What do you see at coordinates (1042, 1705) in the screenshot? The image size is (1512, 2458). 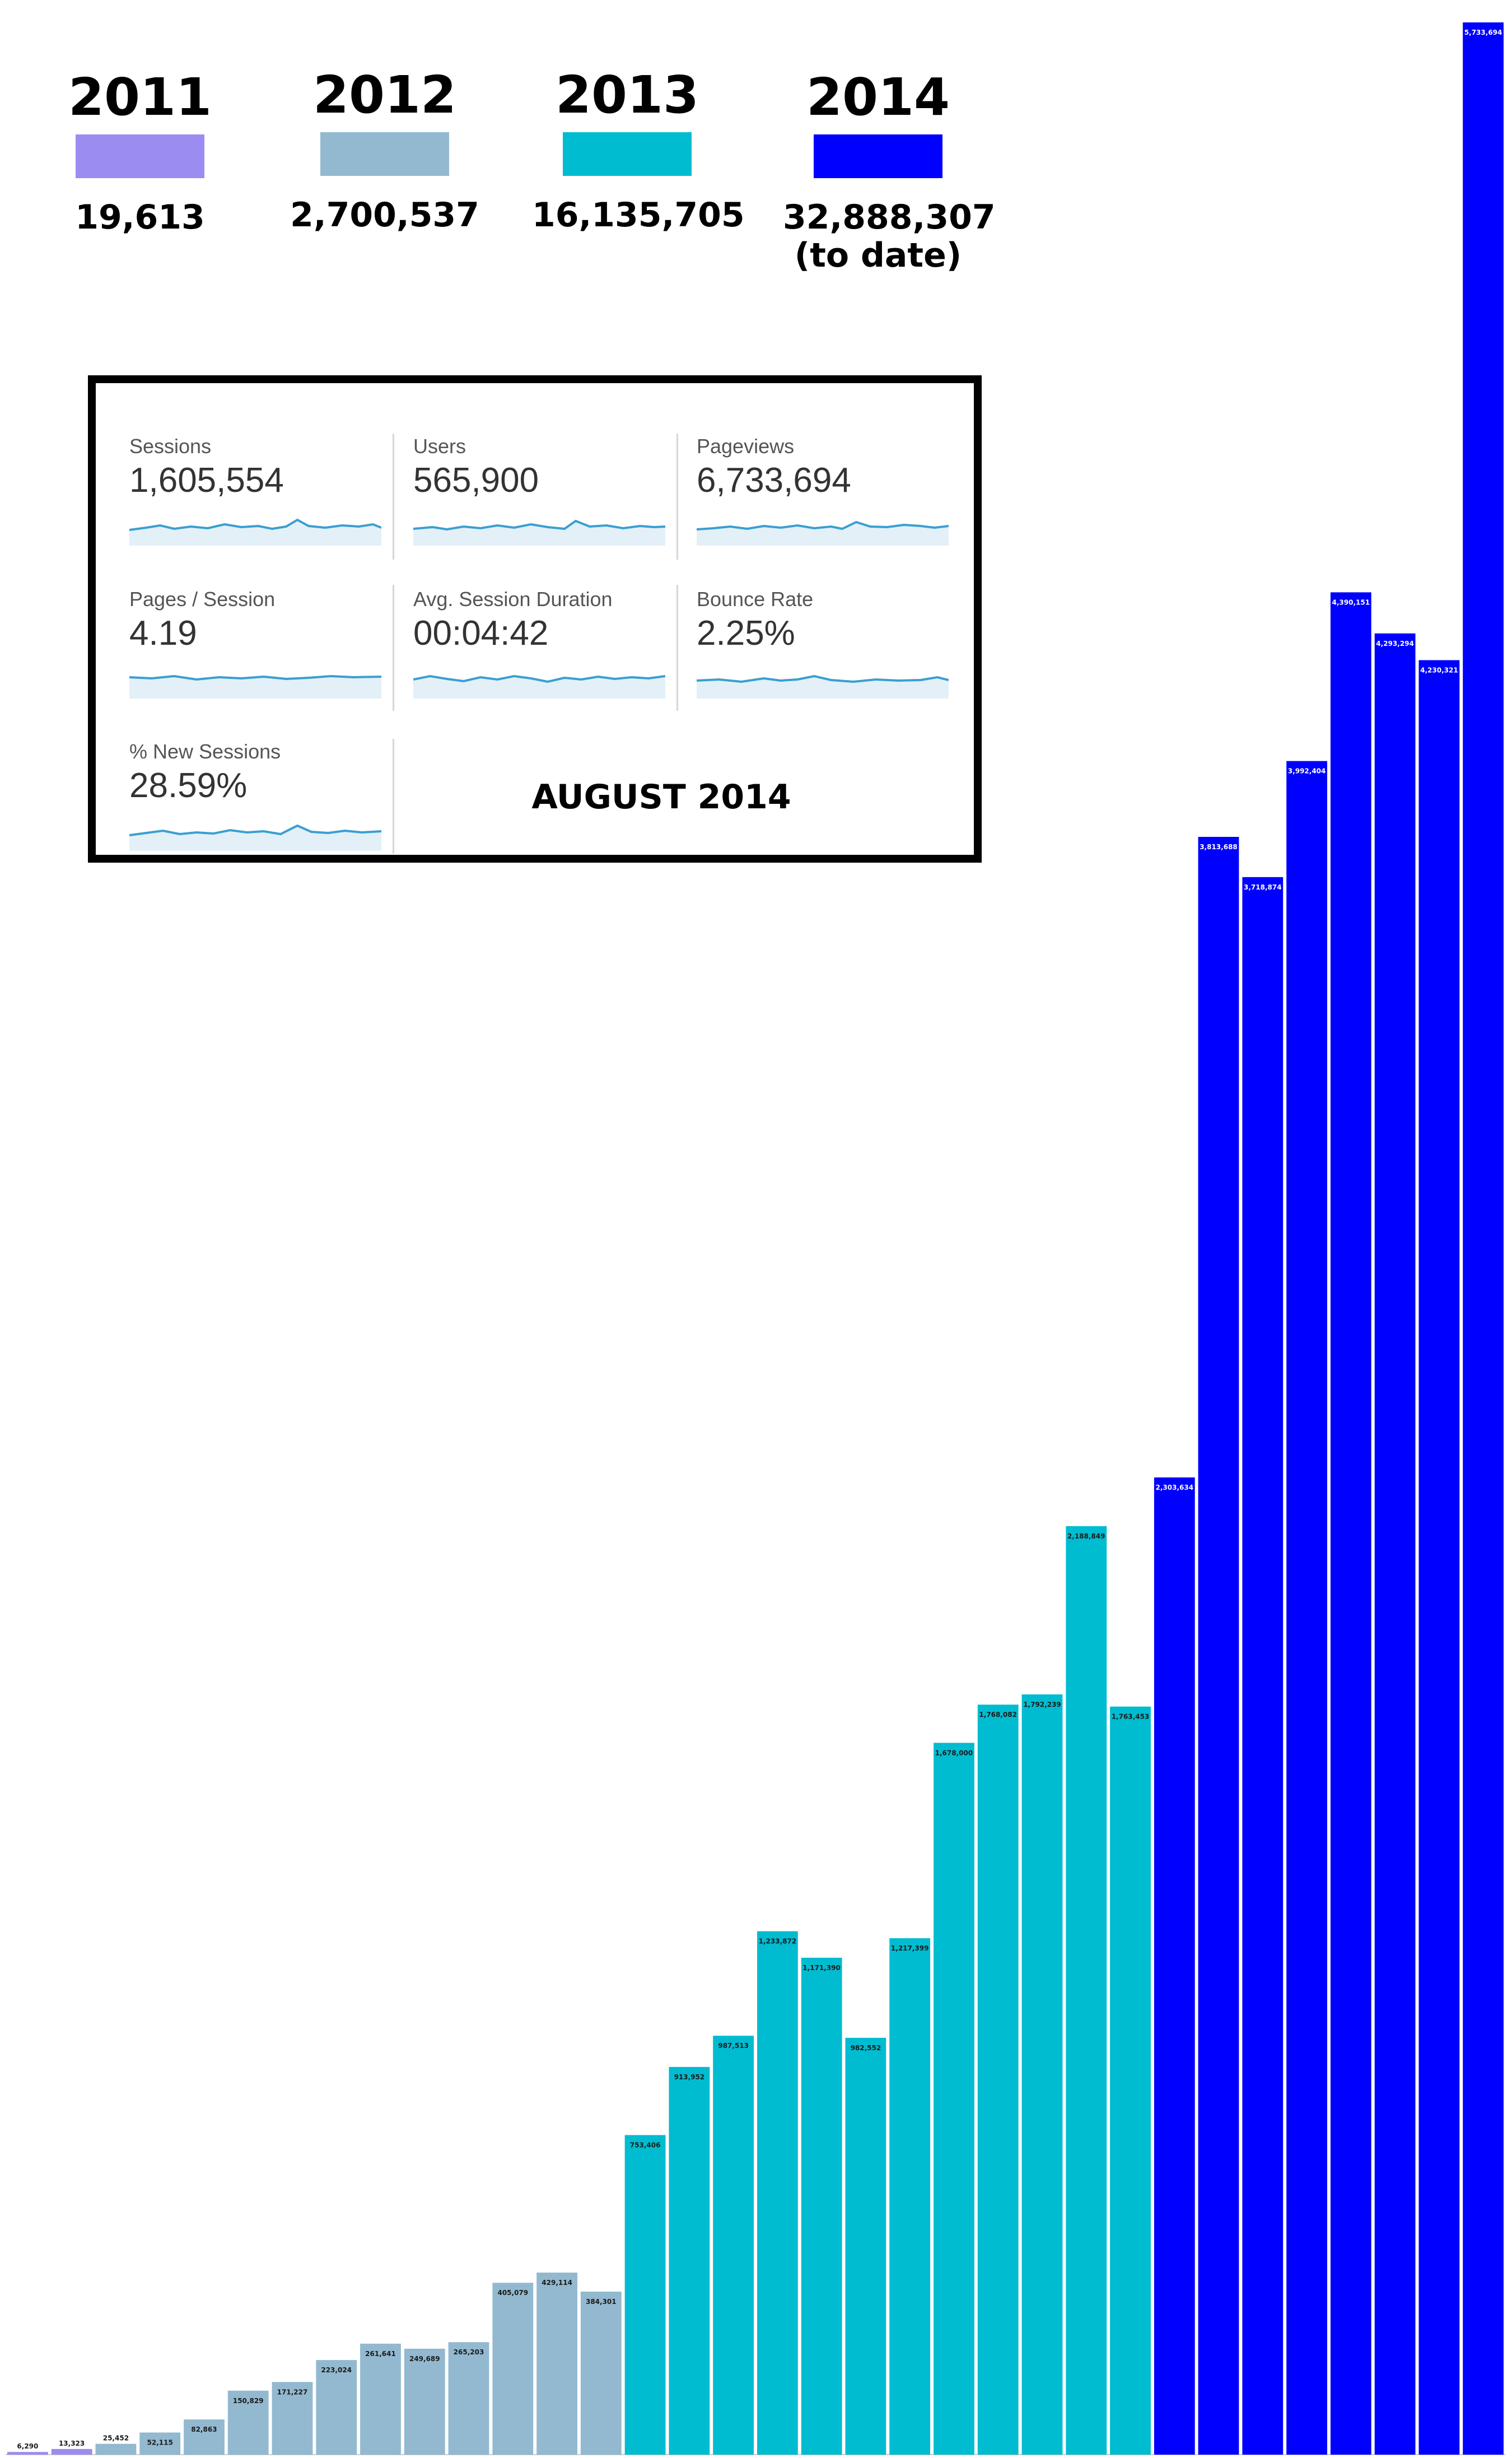 I see `bar-value-label: 1,792,239` at bounding box center [1042, 1705].